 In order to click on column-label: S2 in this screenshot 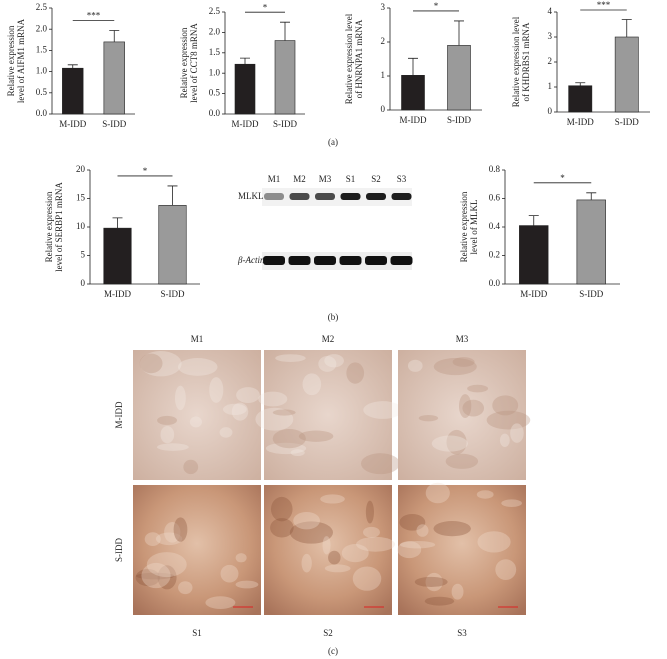, I will do `click(328, 633)`.